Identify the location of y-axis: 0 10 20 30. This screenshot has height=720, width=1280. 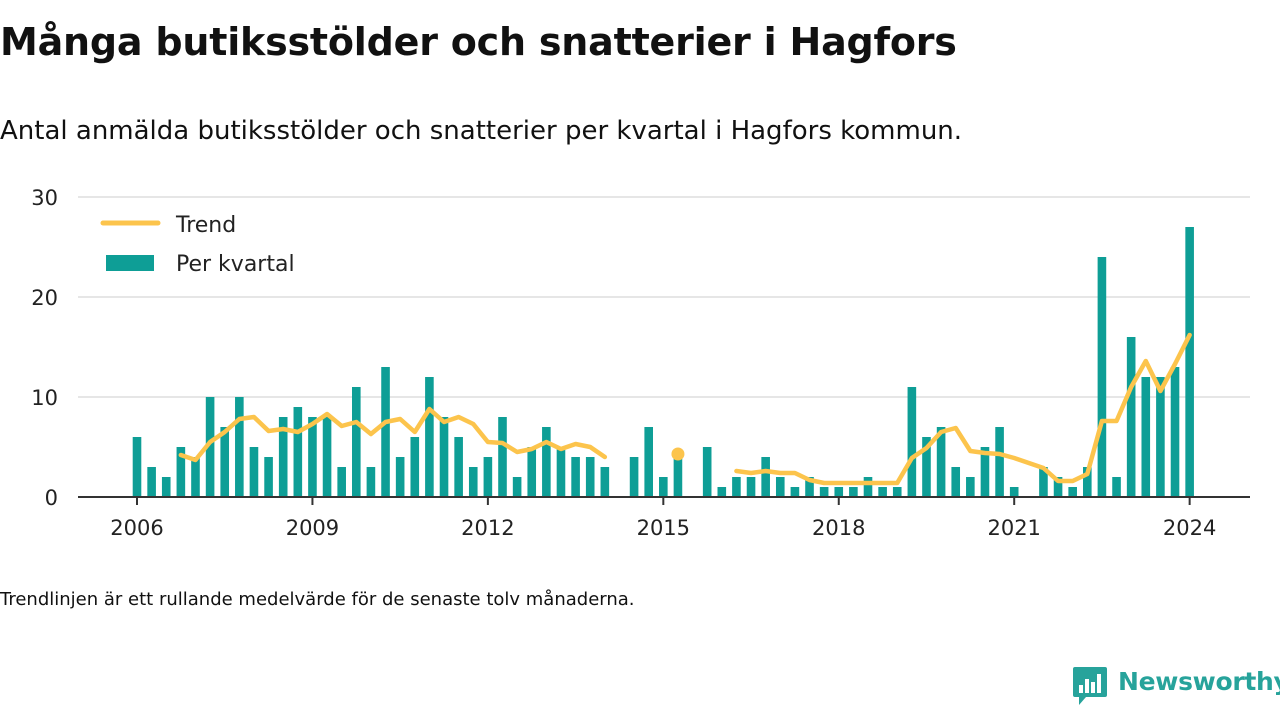
(44, 348).